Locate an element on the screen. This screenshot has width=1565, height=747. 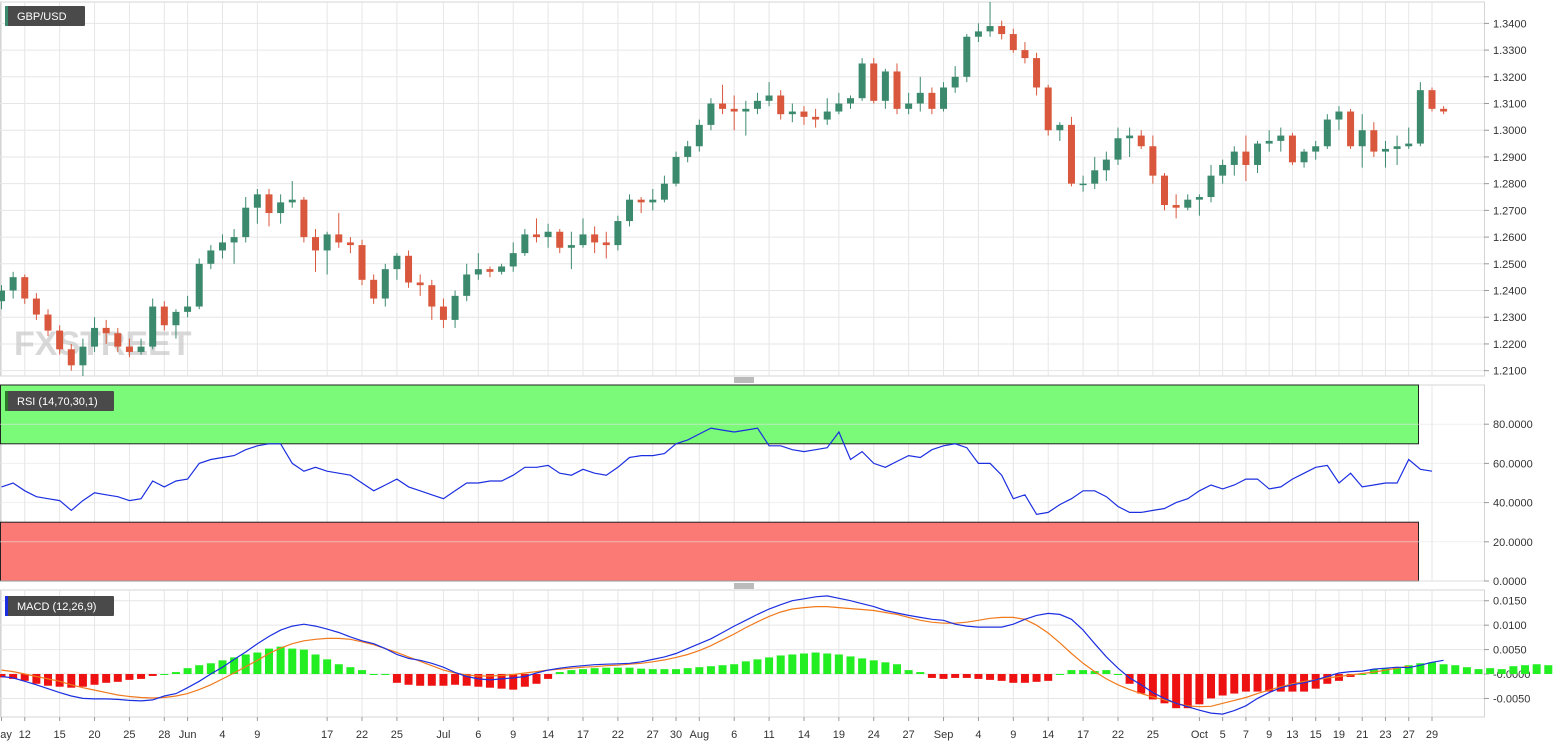
x-axis-label: 23 is located at coordinates (1385, 735).